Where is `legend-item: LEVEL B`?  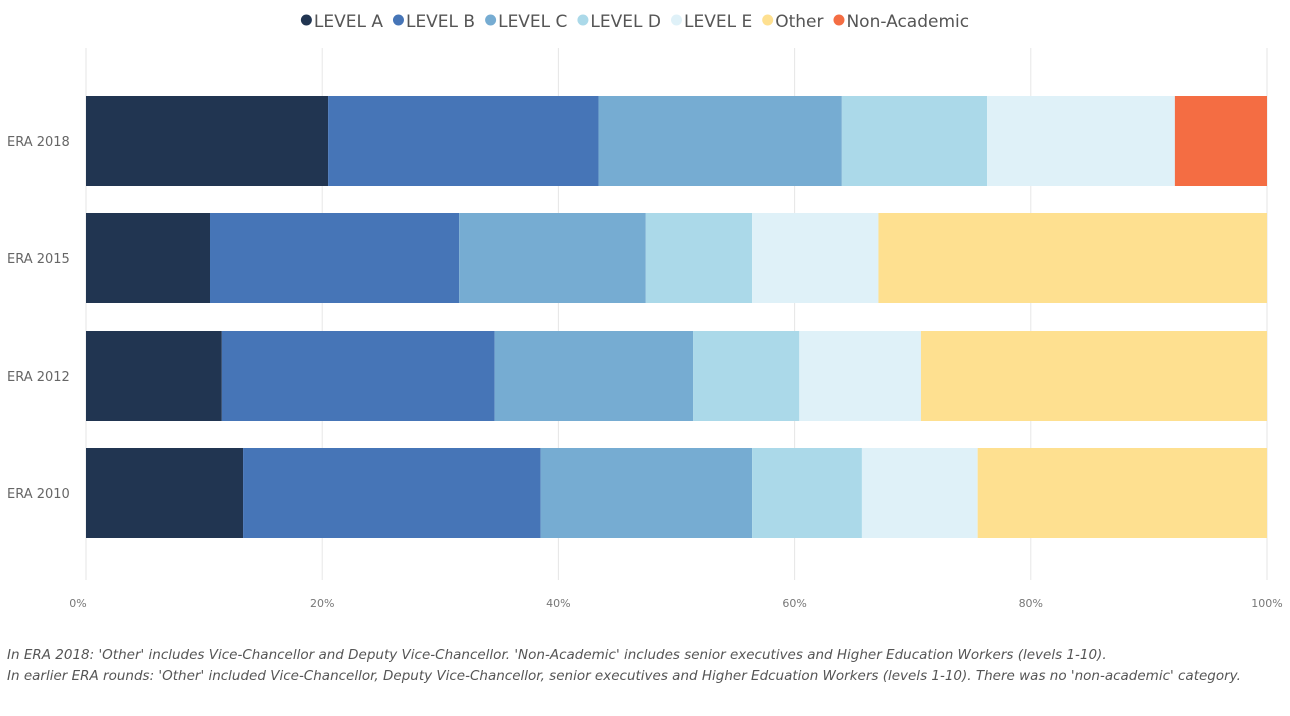 legend-item: LEVEL B is located at coordinates (433, 22).